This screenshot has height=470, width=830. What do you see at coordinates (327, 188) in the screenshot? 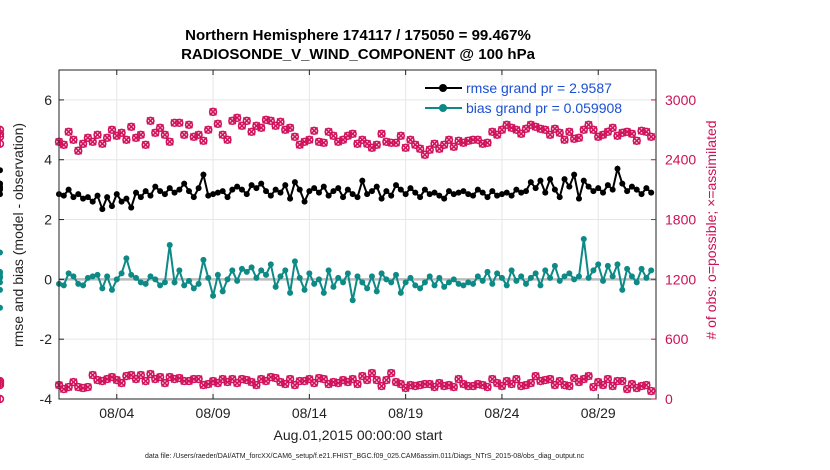
I see `rmse-series` at bounding box center [327, 188].